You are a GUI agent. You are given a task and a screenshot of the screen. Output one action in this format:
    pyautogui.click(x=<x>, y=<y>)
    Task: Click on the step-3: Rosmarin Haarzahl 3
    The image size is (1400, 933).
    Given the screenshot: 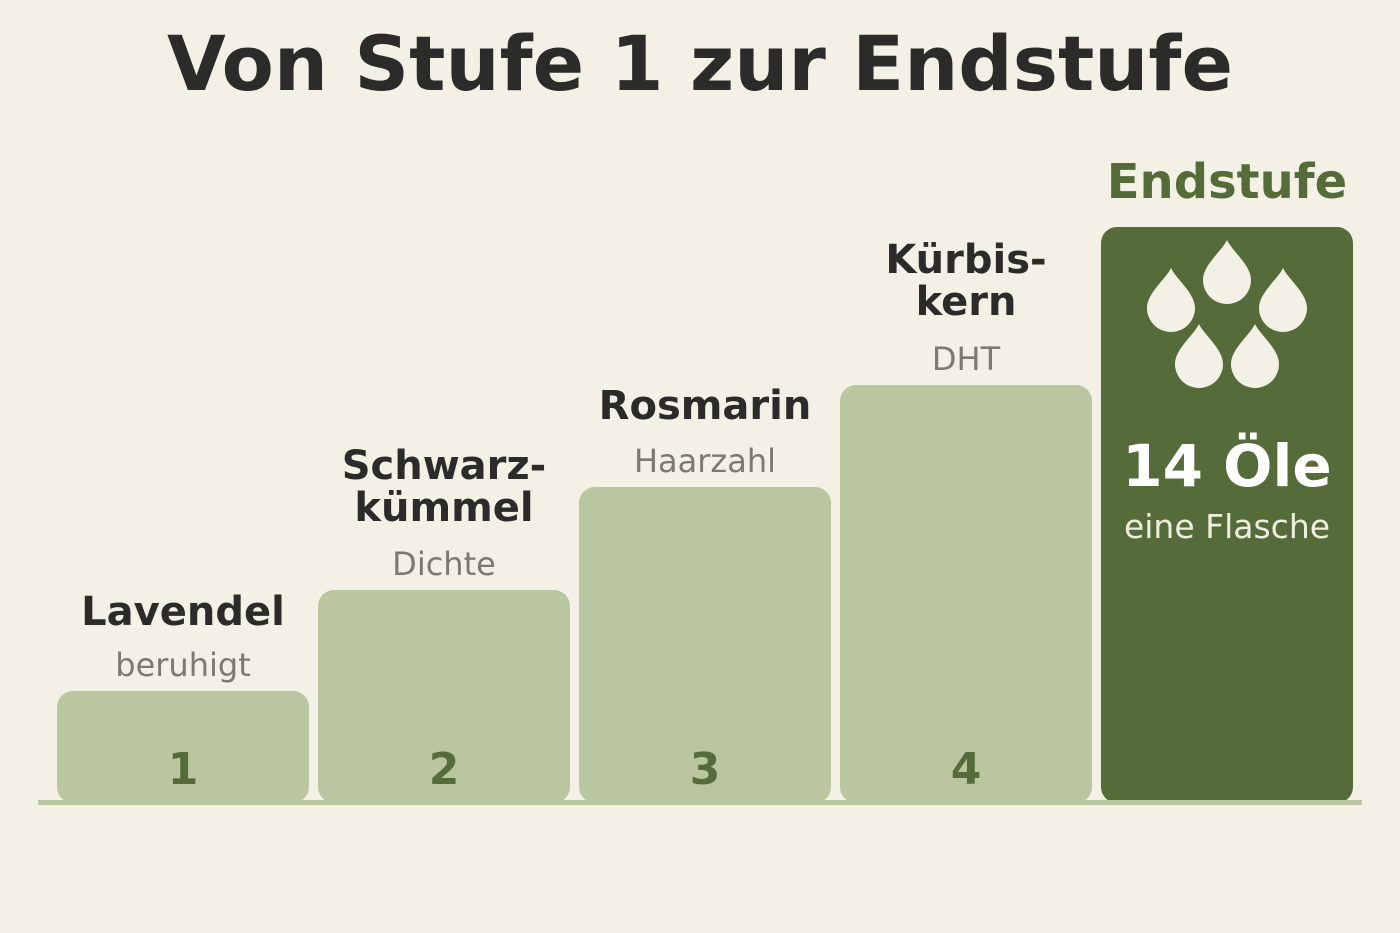 What is the action you would take?
    pyautogui.click(x=705, y=594)
    